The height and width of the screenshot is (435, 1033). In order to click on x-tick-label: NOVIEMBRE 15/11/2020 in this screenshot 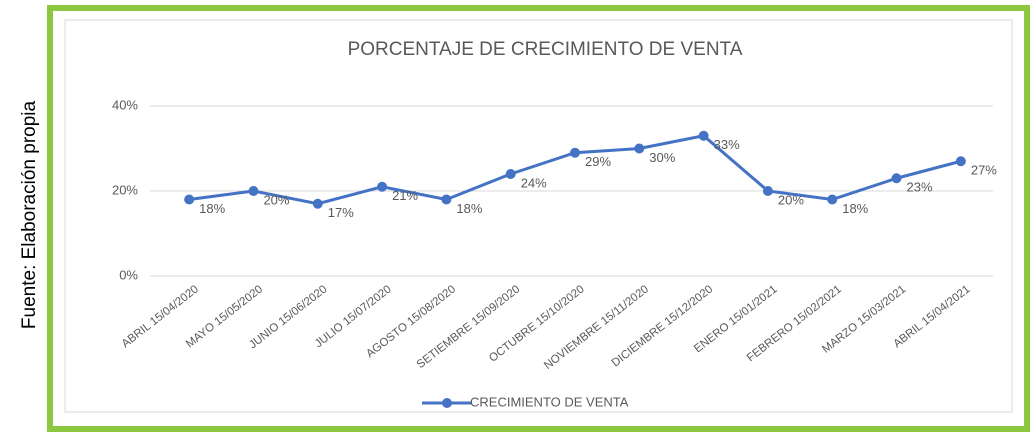, I will do `click(596, 327)`.